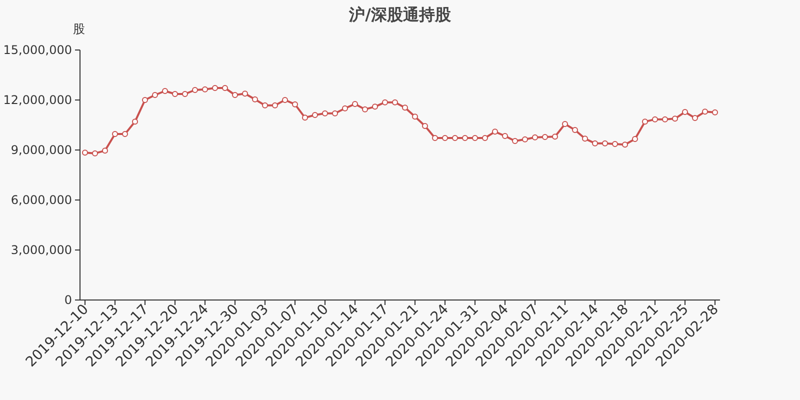 This screenshot has width=800, height=400. What do you see at coordinates (41, 200) in the screenshot?
I see `y-tick-label: 6,000,000` at bounding box center [41, 200].